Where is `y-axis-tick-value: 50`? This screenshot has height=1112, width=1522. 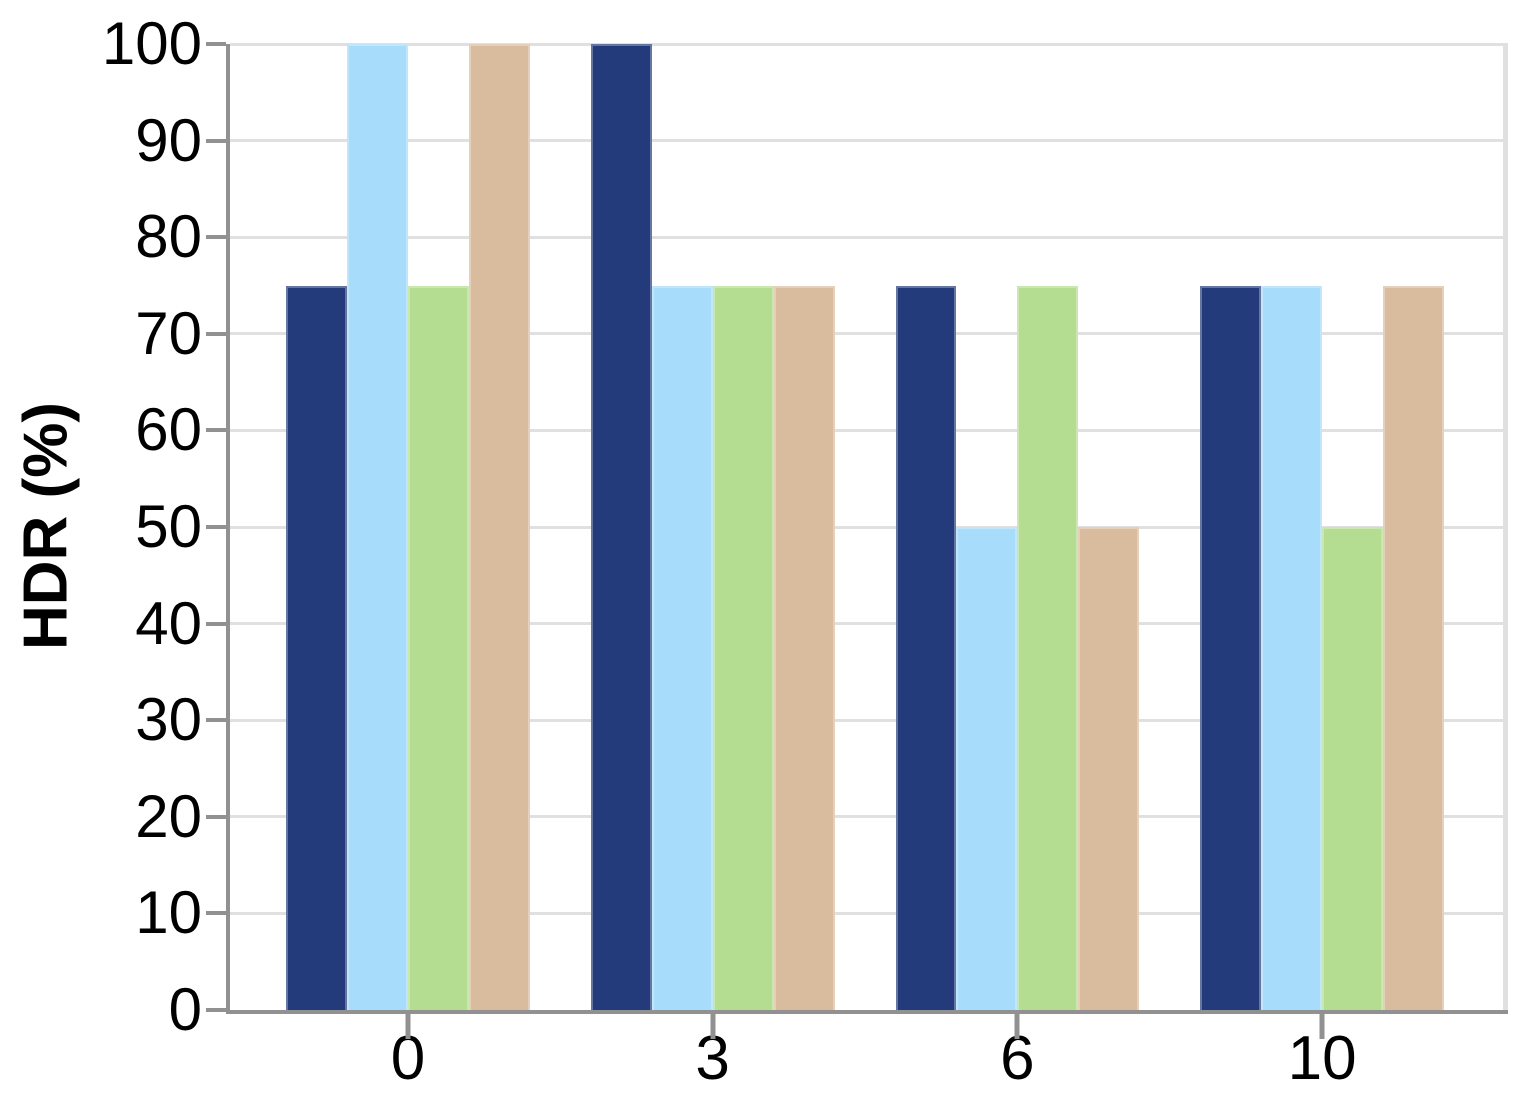
y-axis-tick-value: 50 is located at coordinates (168, 526).